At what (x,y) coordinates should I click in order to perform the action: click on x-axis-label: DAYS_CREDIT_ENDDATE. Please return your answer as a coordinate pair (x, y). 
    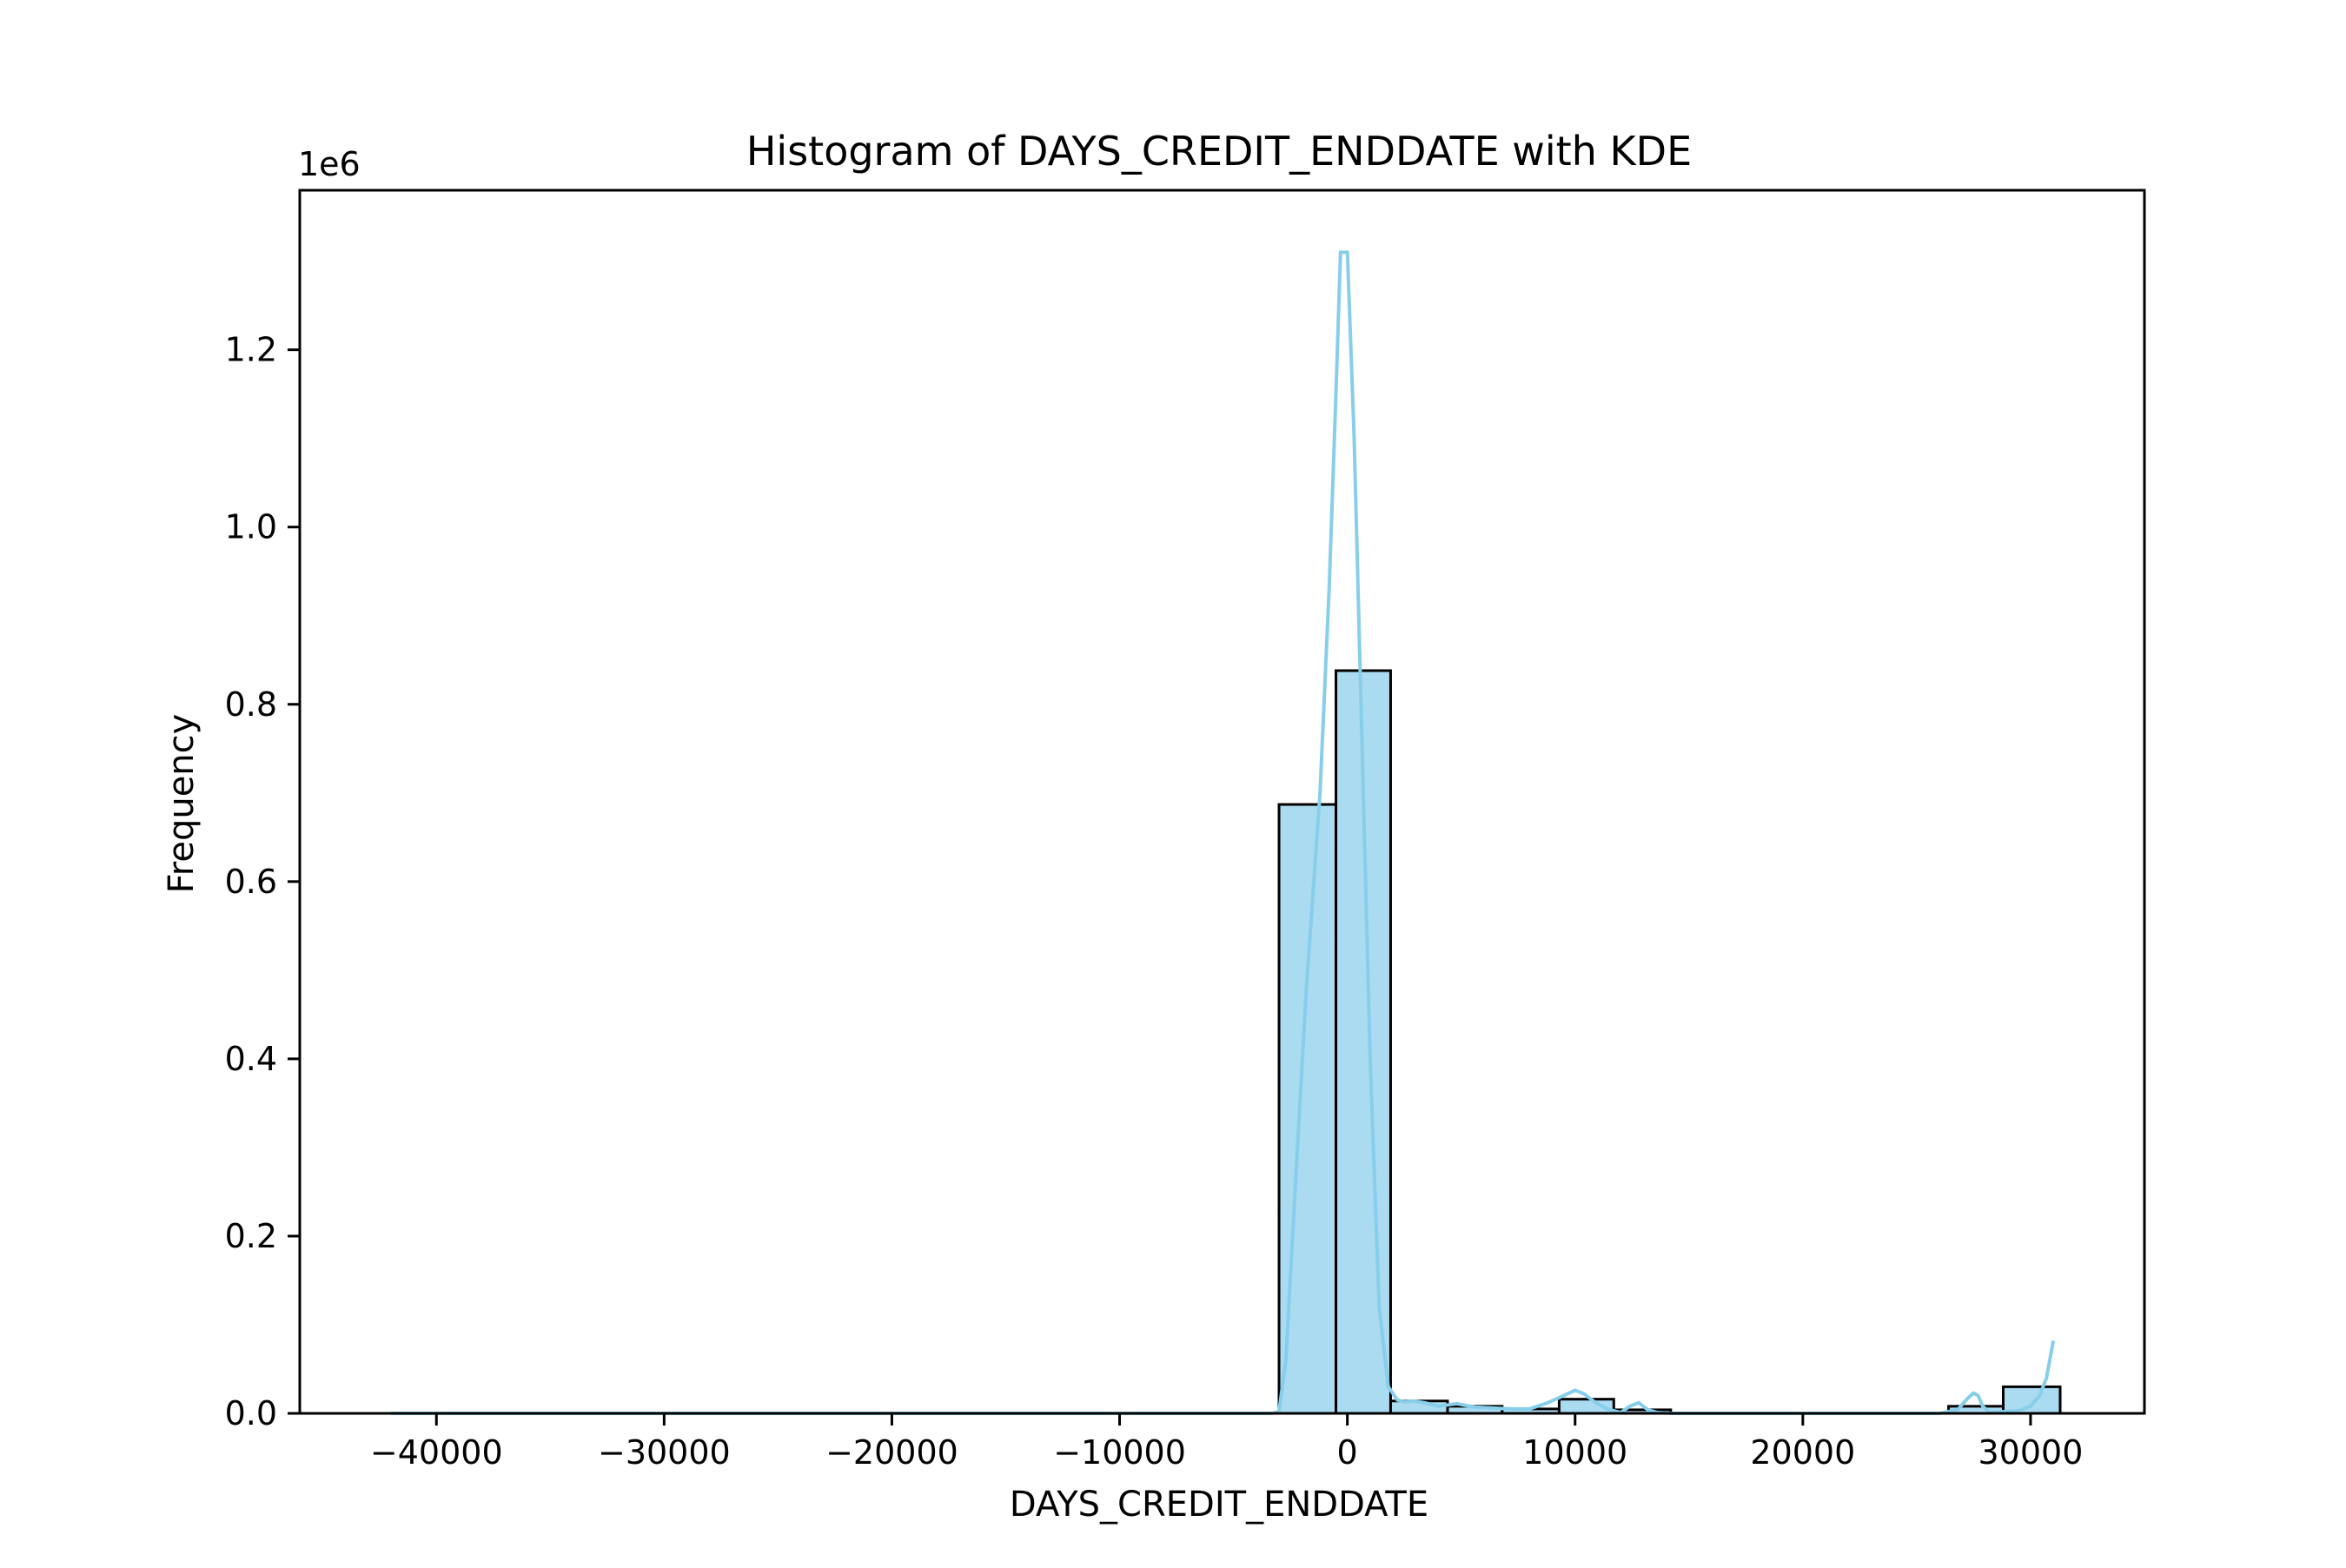
    Looking at the image, I should click on (1219, 1505).